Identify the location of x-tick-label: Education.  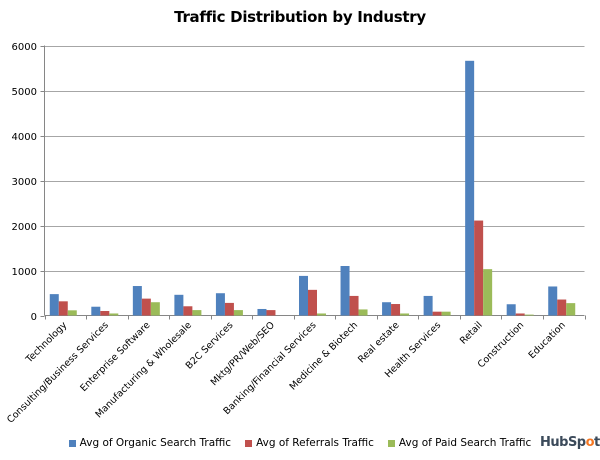
(547, 340).